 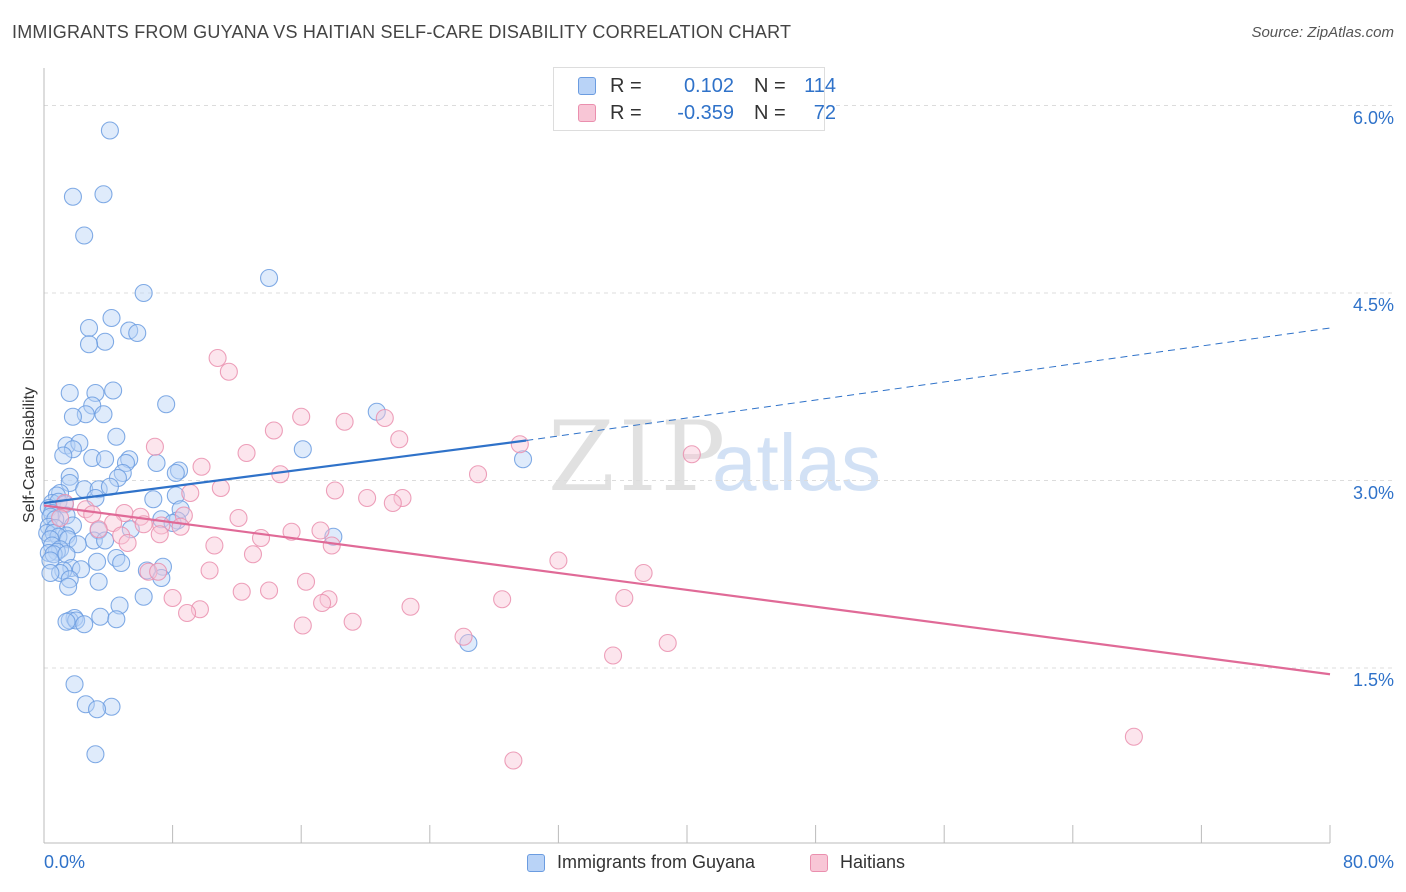 What do you see at coordinates (29, 455) in the screenshot?
I see `y-axis-label: Self-Care Disability` at bounding box center [29, 455].